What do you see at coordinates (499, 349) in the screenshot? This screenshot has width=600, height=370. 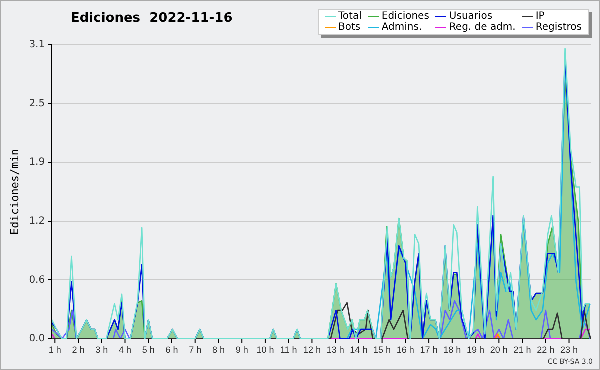 I see `x-tick-label: 20 h` at bounding box center [499, 349].